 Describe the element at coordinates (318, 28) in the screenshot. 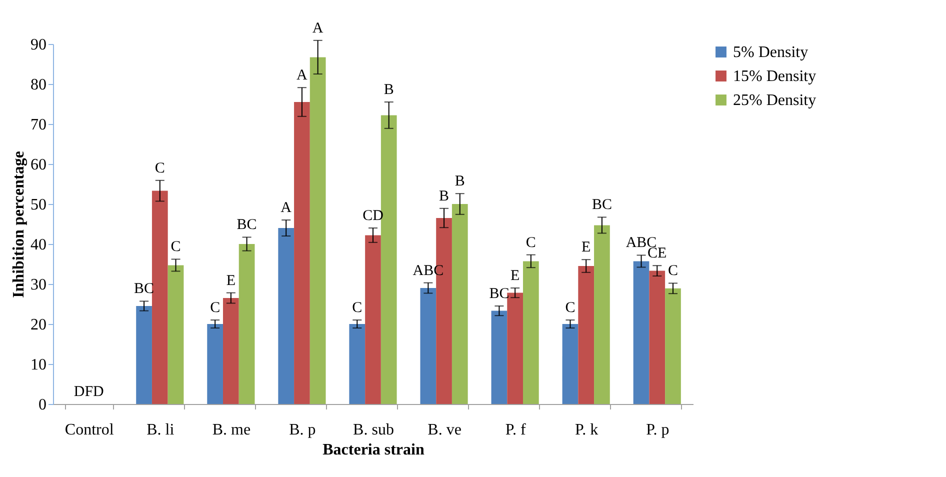

I see `text: A` at that location.